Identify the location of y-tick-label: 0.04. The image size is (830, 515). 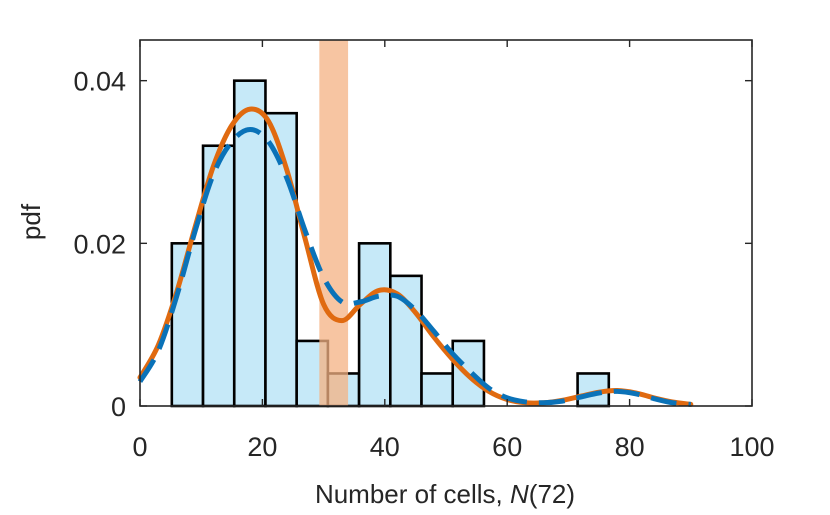
(99, 82).